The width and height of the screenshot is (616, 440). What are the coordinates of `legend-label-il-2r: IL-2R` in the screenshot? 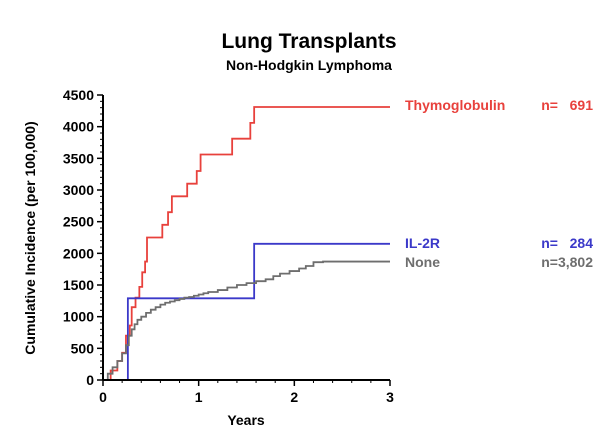 It's located at (422, 243).